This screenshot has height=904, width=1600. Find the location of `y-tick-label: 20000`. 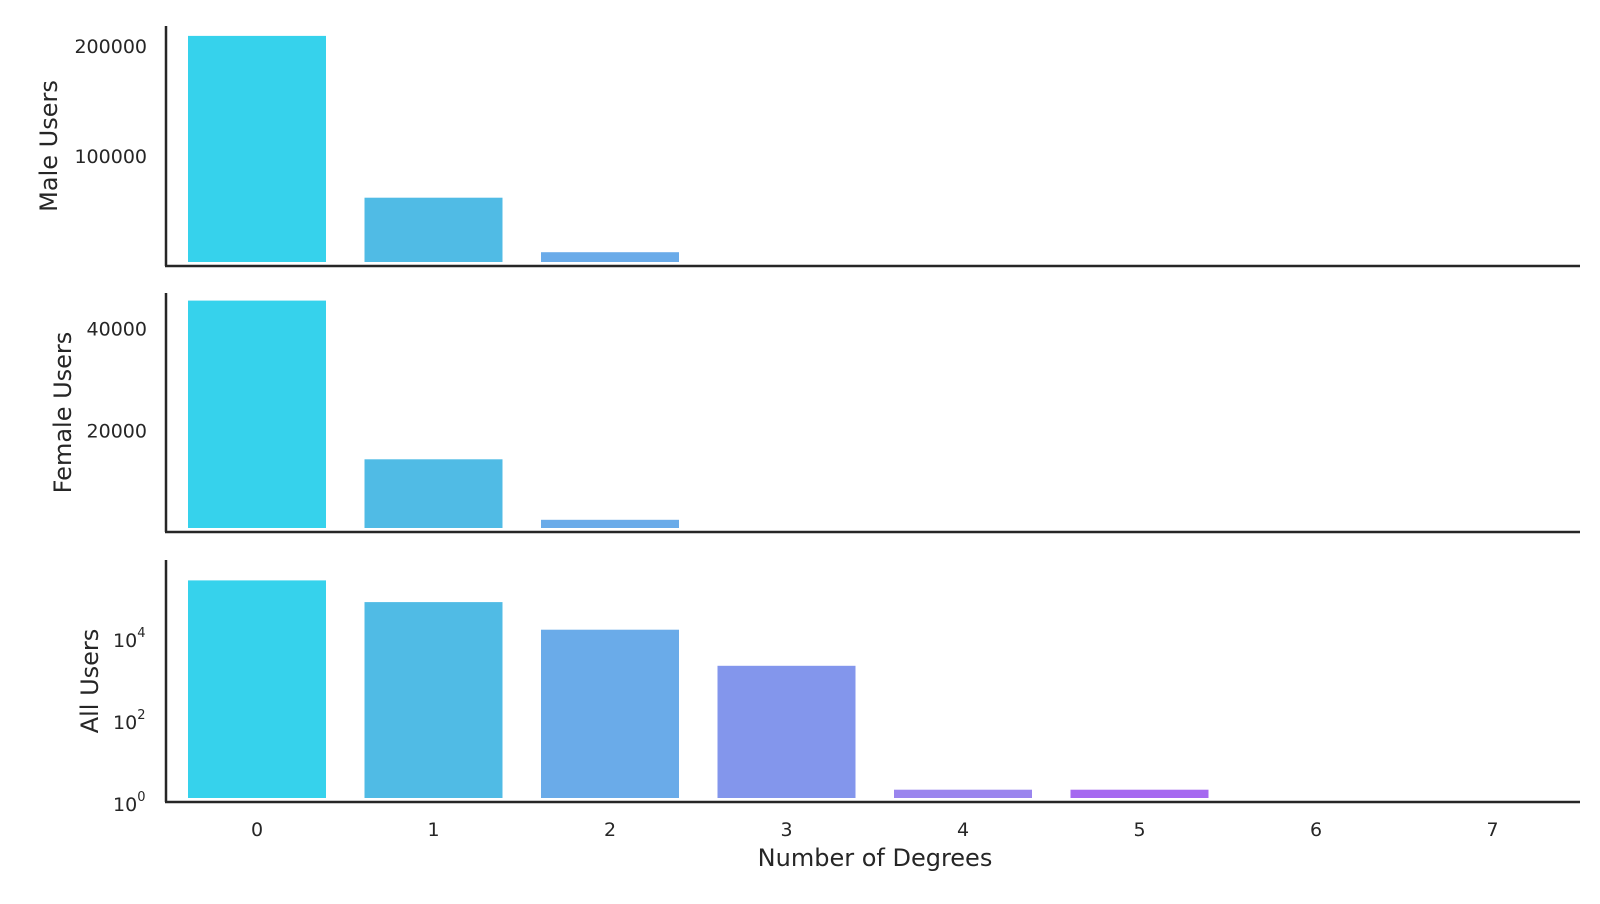

y-tick-label: 20000 is located at coordinates (117, 431).